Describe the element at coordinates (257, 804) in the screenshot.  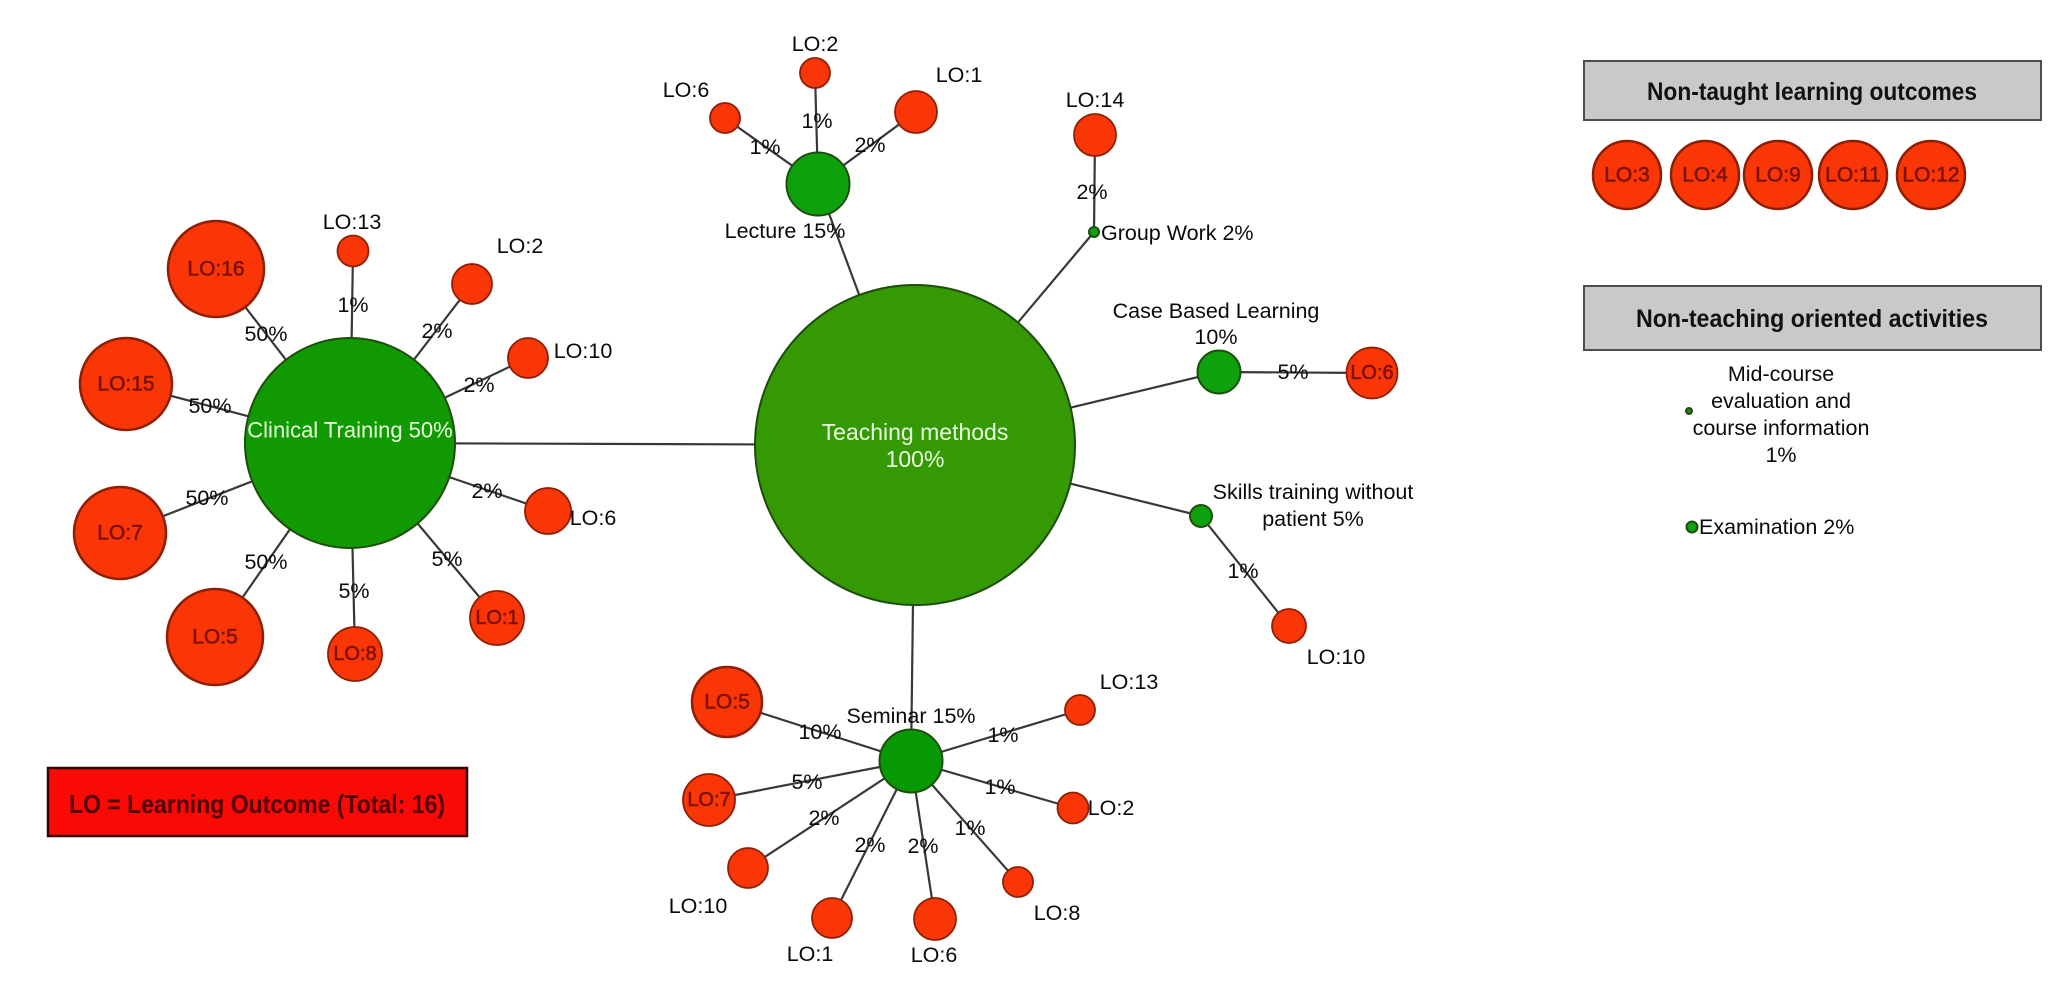
I see `svg-text:LO = Learning Outcome (Total:: LO = Learning Outcome (Total: 16)` at that location.